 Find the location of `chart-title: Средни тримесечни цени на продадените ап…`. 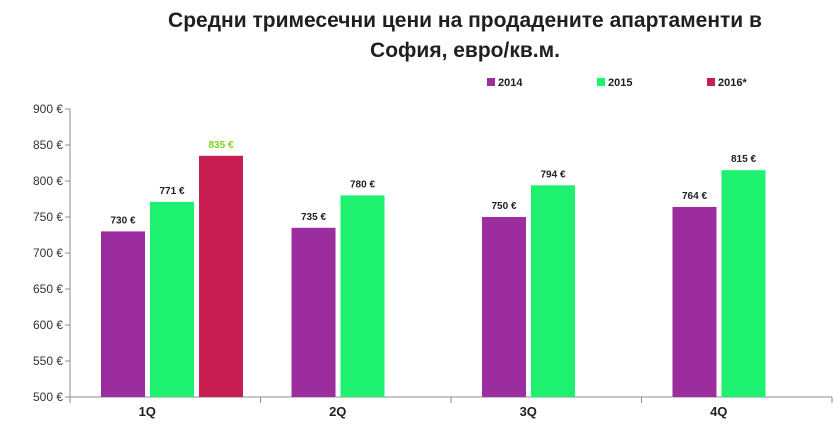

chart-title: Средни тримесечни цени на продадените ап… is located at coordinates (465, 36).